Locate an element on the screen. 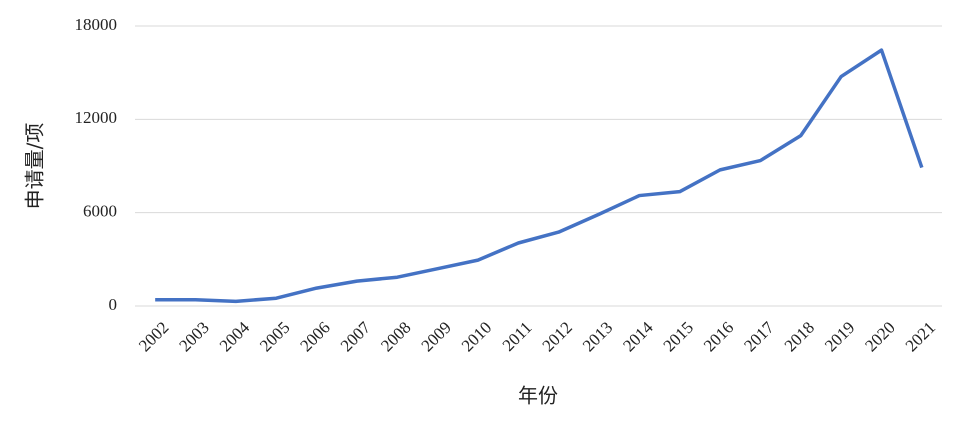 This screenshot has height=421, width=956. x-tick-label: 2013 is located at coordinates (597, 336).